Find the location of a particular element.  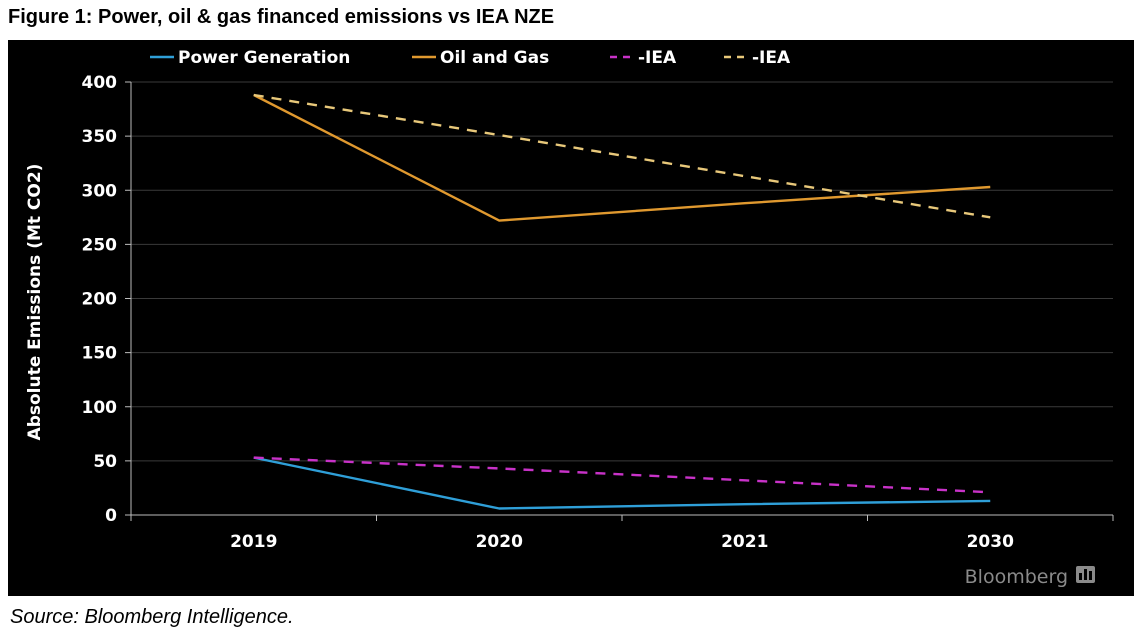

y-tick-label: 0 is located at coordinates (111, 516).